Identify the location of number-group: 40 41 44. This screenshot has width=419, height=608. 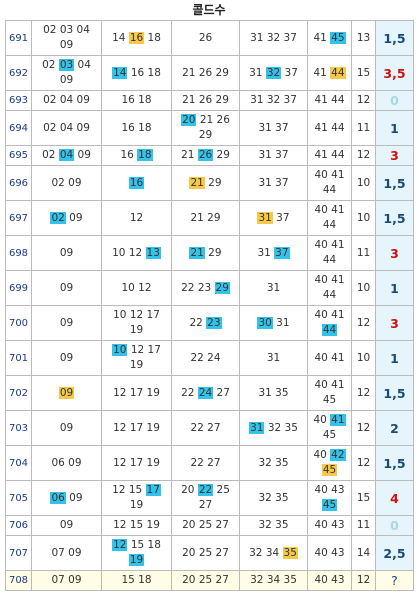
(329, 323).